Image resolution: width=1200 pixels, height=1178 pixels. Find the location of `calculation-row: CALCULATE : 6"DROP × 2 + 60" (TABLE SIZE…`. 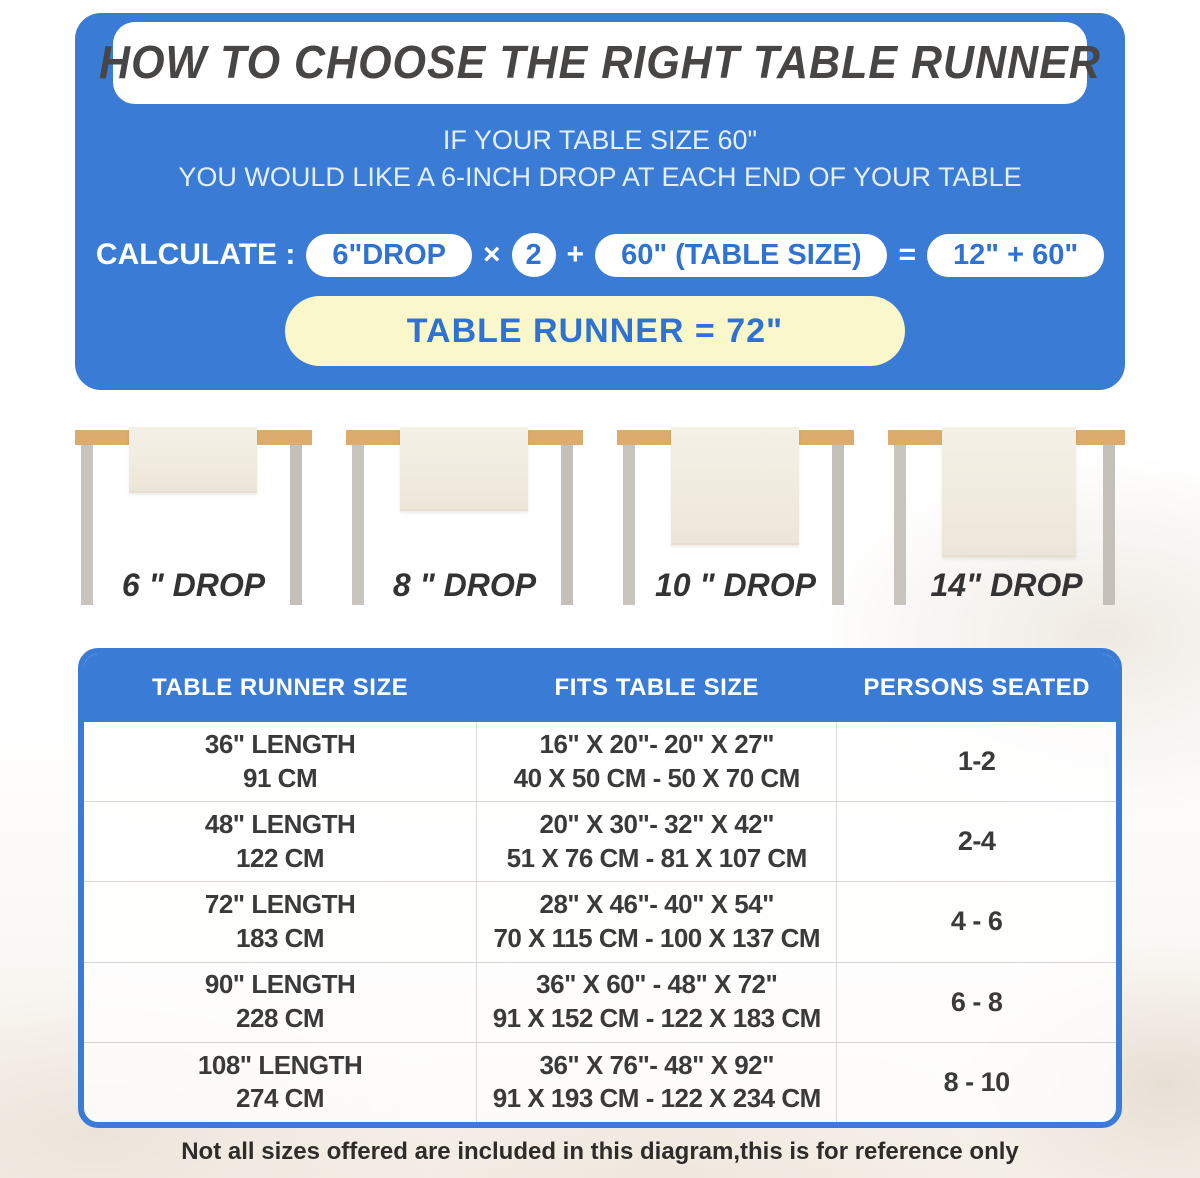

calculation-row: CALCULATE : 6"DROP × 2 + 60" (TABLE SIZE… is located at coordinates (600, 255).